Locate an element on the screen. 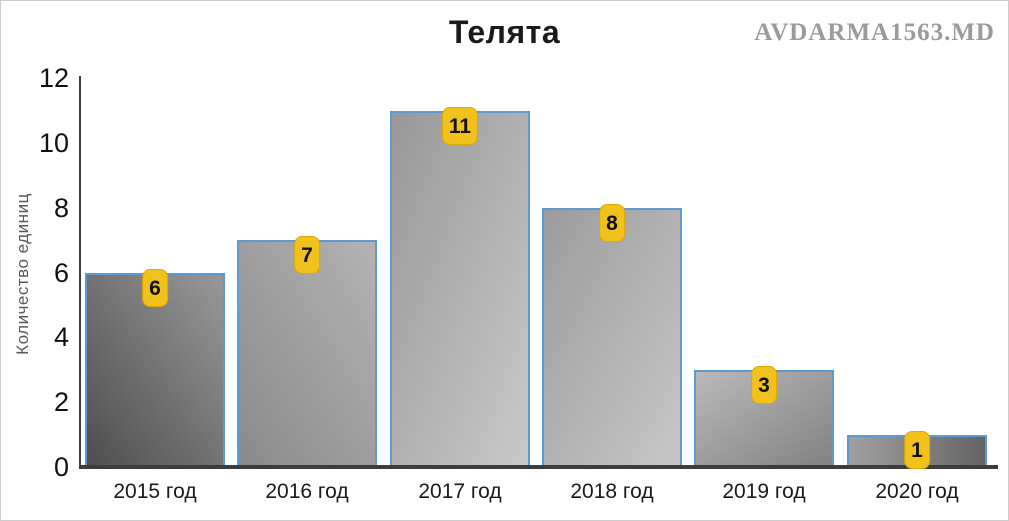  y-tick-label: 2 is located at coordinates (61, 402).